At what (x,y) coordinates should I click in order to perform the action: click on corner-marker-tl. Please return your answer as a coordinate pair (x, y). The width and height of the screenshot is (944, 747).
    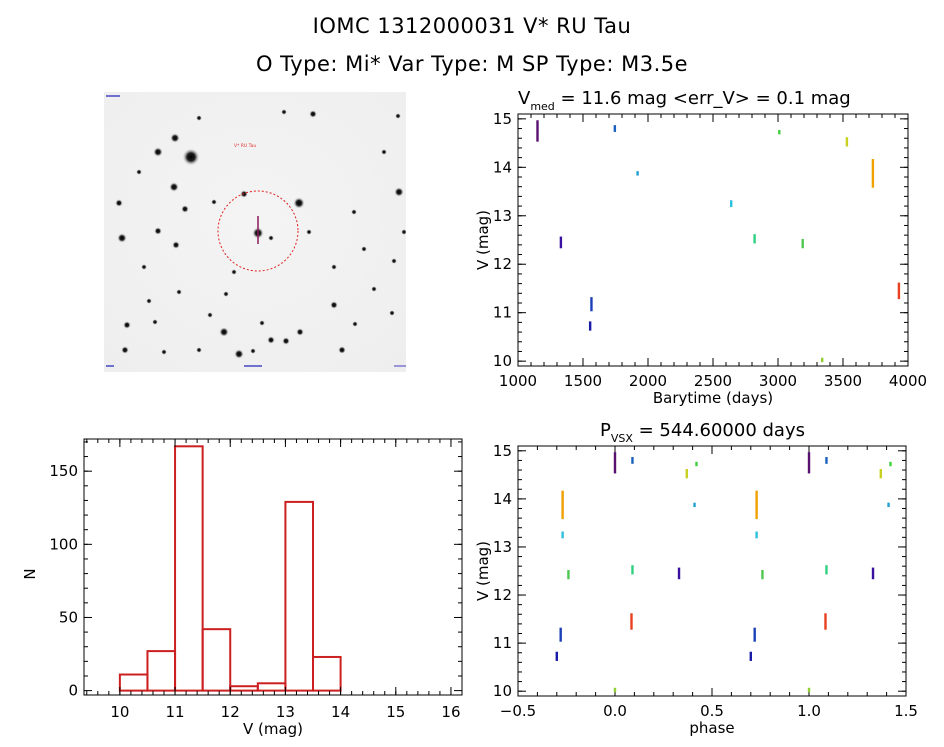
    Looking at the image, I should click on (113, 96).